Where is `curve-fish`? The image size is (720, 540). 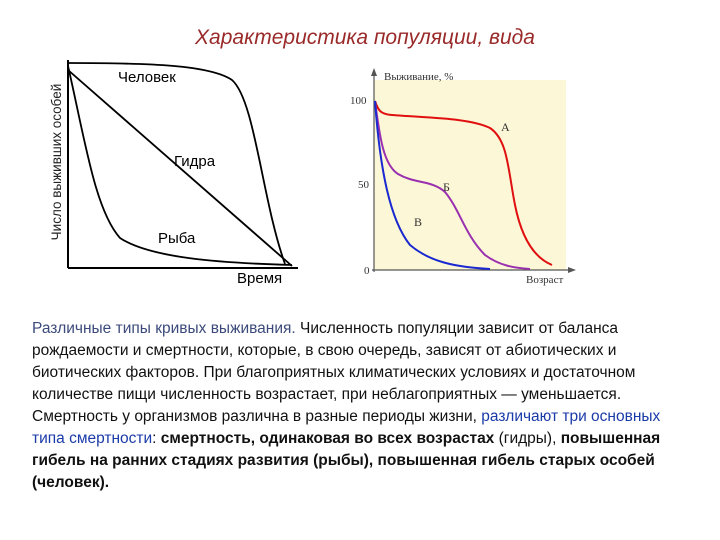 curve-fish is located at coordinates (180, 165).